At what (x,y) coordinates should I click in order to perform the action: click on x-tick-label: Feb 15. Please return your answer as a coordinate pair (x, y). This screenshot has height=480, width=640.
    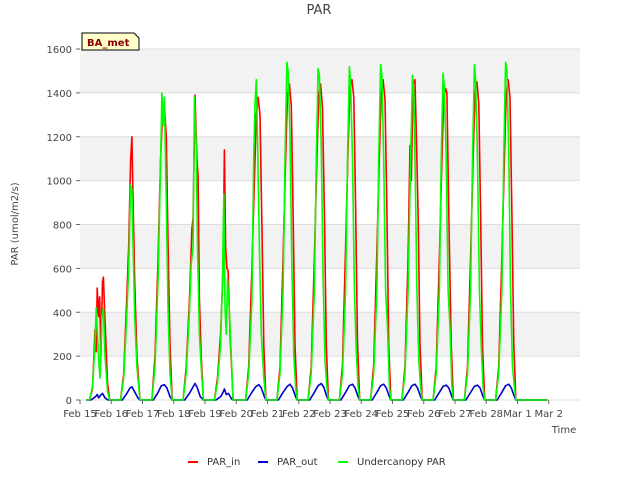
    Looking at the image, I should click on (80, 414).